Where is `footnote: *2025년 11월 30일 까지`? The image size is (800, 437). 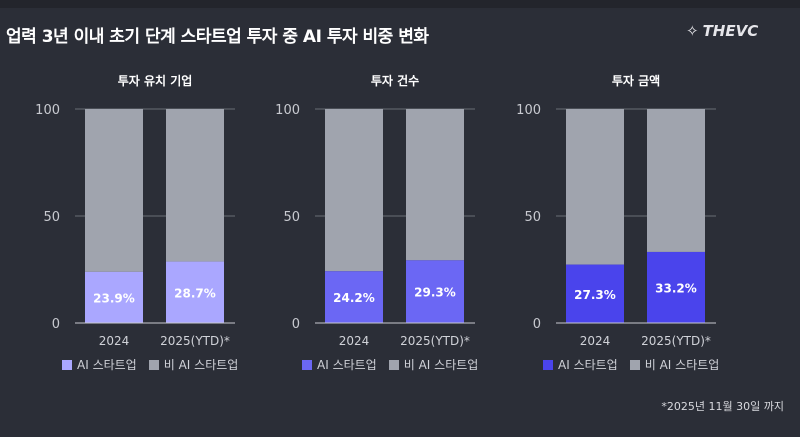
footnote: *2025년 11월 30일 까지 is located at coordinates (722, 406).